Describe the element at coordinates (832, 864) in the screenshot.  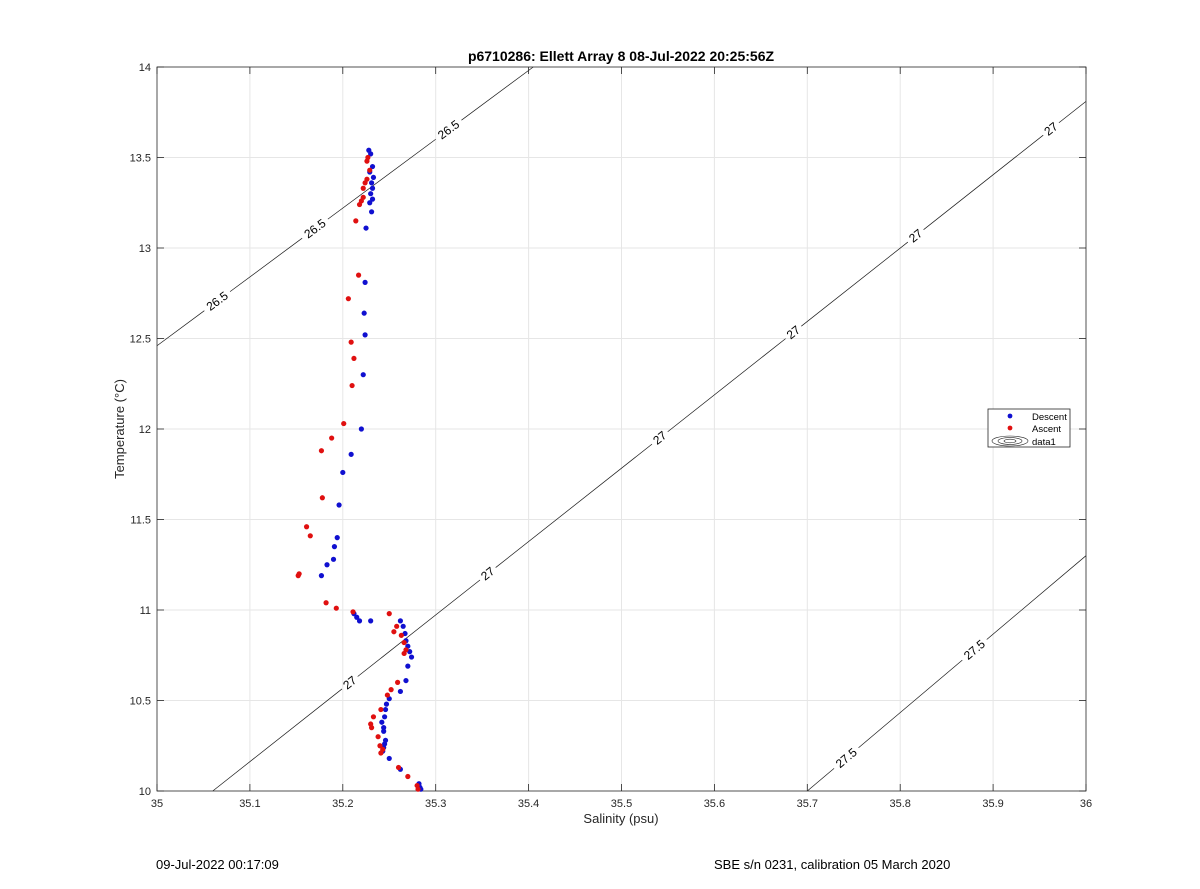
I see `footer-calibration: SBE s/n 0231, calibration 05 March 2020` at that location.